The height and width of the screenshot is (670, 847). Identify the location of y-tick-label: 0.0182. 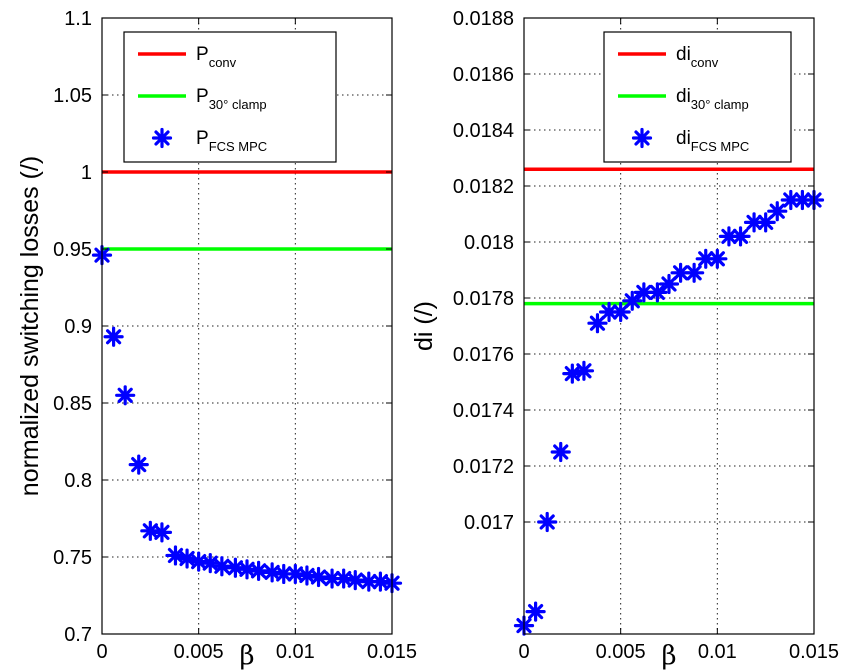
(483, 187).